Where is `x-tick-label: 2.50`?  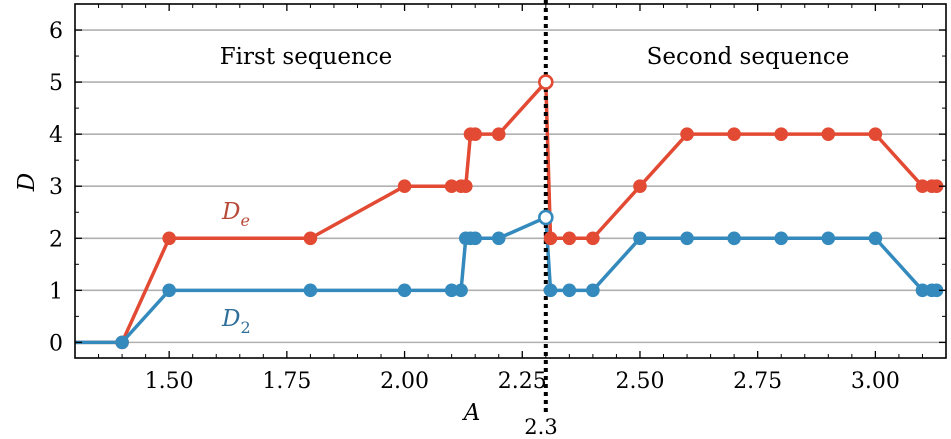 x-tick-label: 2.50 is located at coordinates (639, 381).